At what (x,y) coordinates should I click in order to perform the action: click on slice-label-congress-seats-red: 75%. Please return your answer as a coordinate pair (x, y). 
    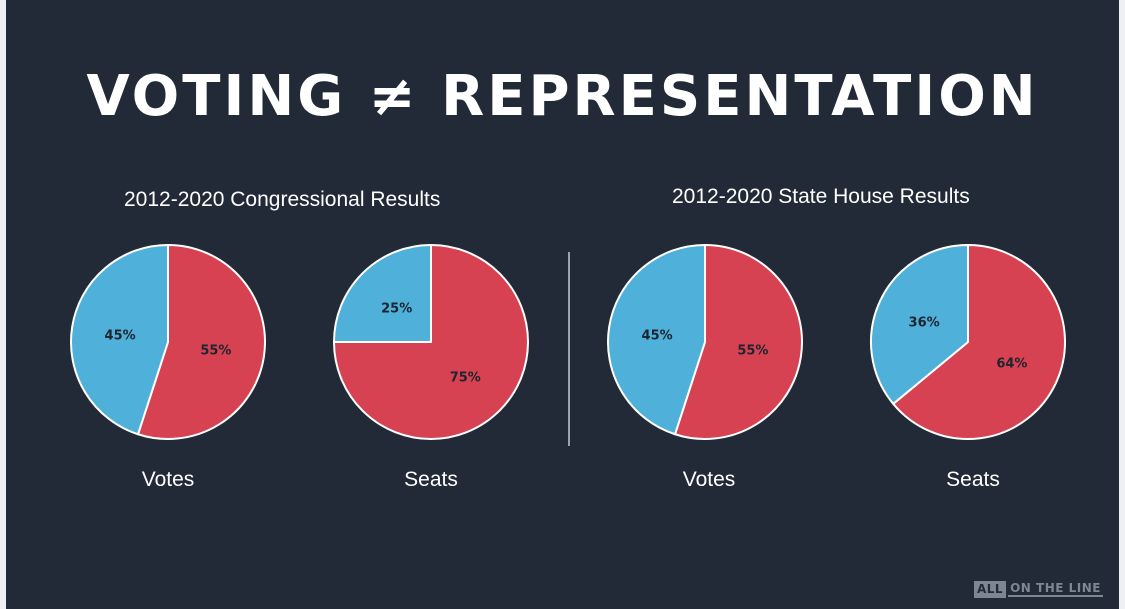
    Looking at the image, I should click on (465, 377).